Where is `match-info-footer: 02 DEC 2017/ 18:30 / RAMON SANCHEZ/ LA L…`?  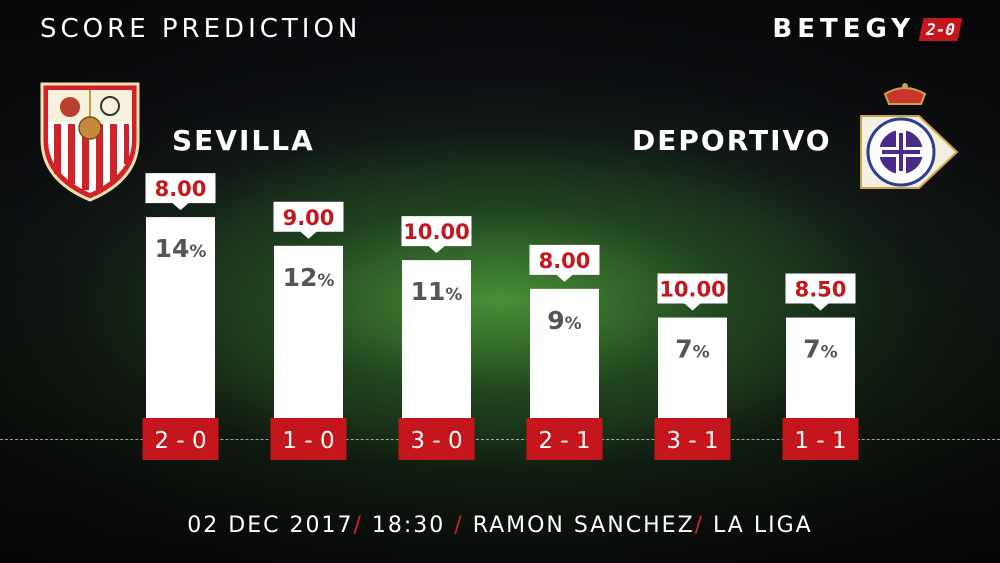 match-info-footer: 02 DEC 2017/ 18:30 / RAMON SANCHEZ/ LA L… is located at coordinates (500, 525).